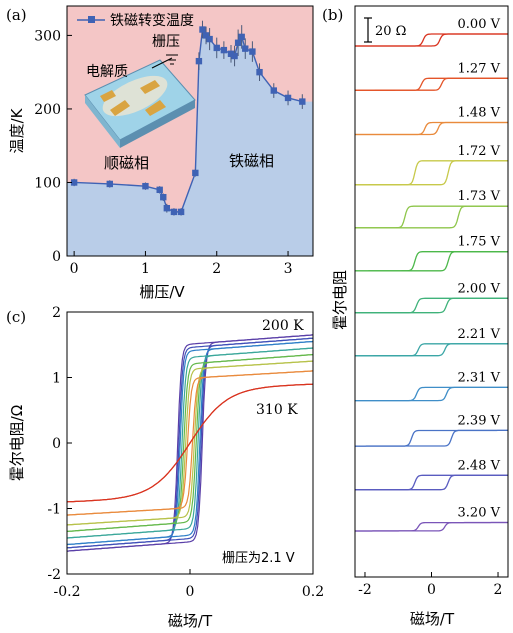  Describe the element at coordinates (91, 19) in the screenshot. I see `legend-marker` at that location.